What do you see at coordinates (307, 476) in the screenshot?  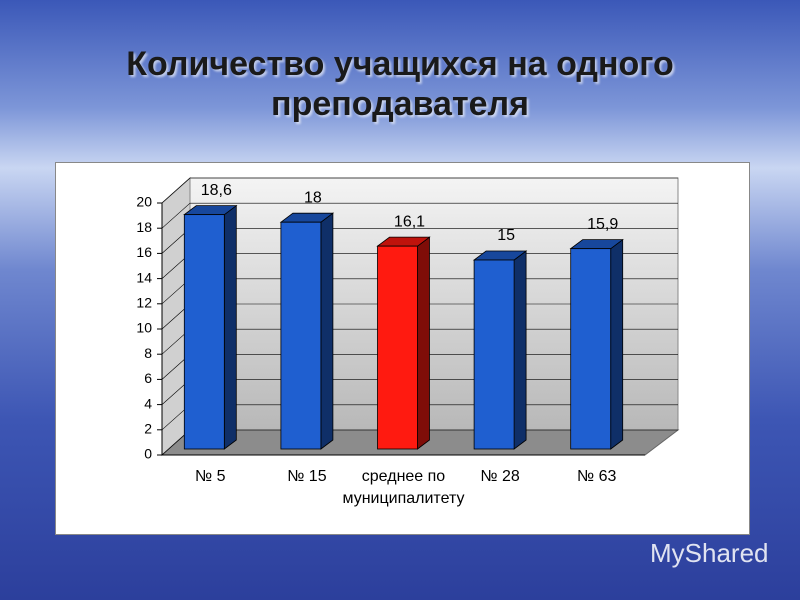 I see `x-tick-label: № 15` at bounding box center [307, 476].